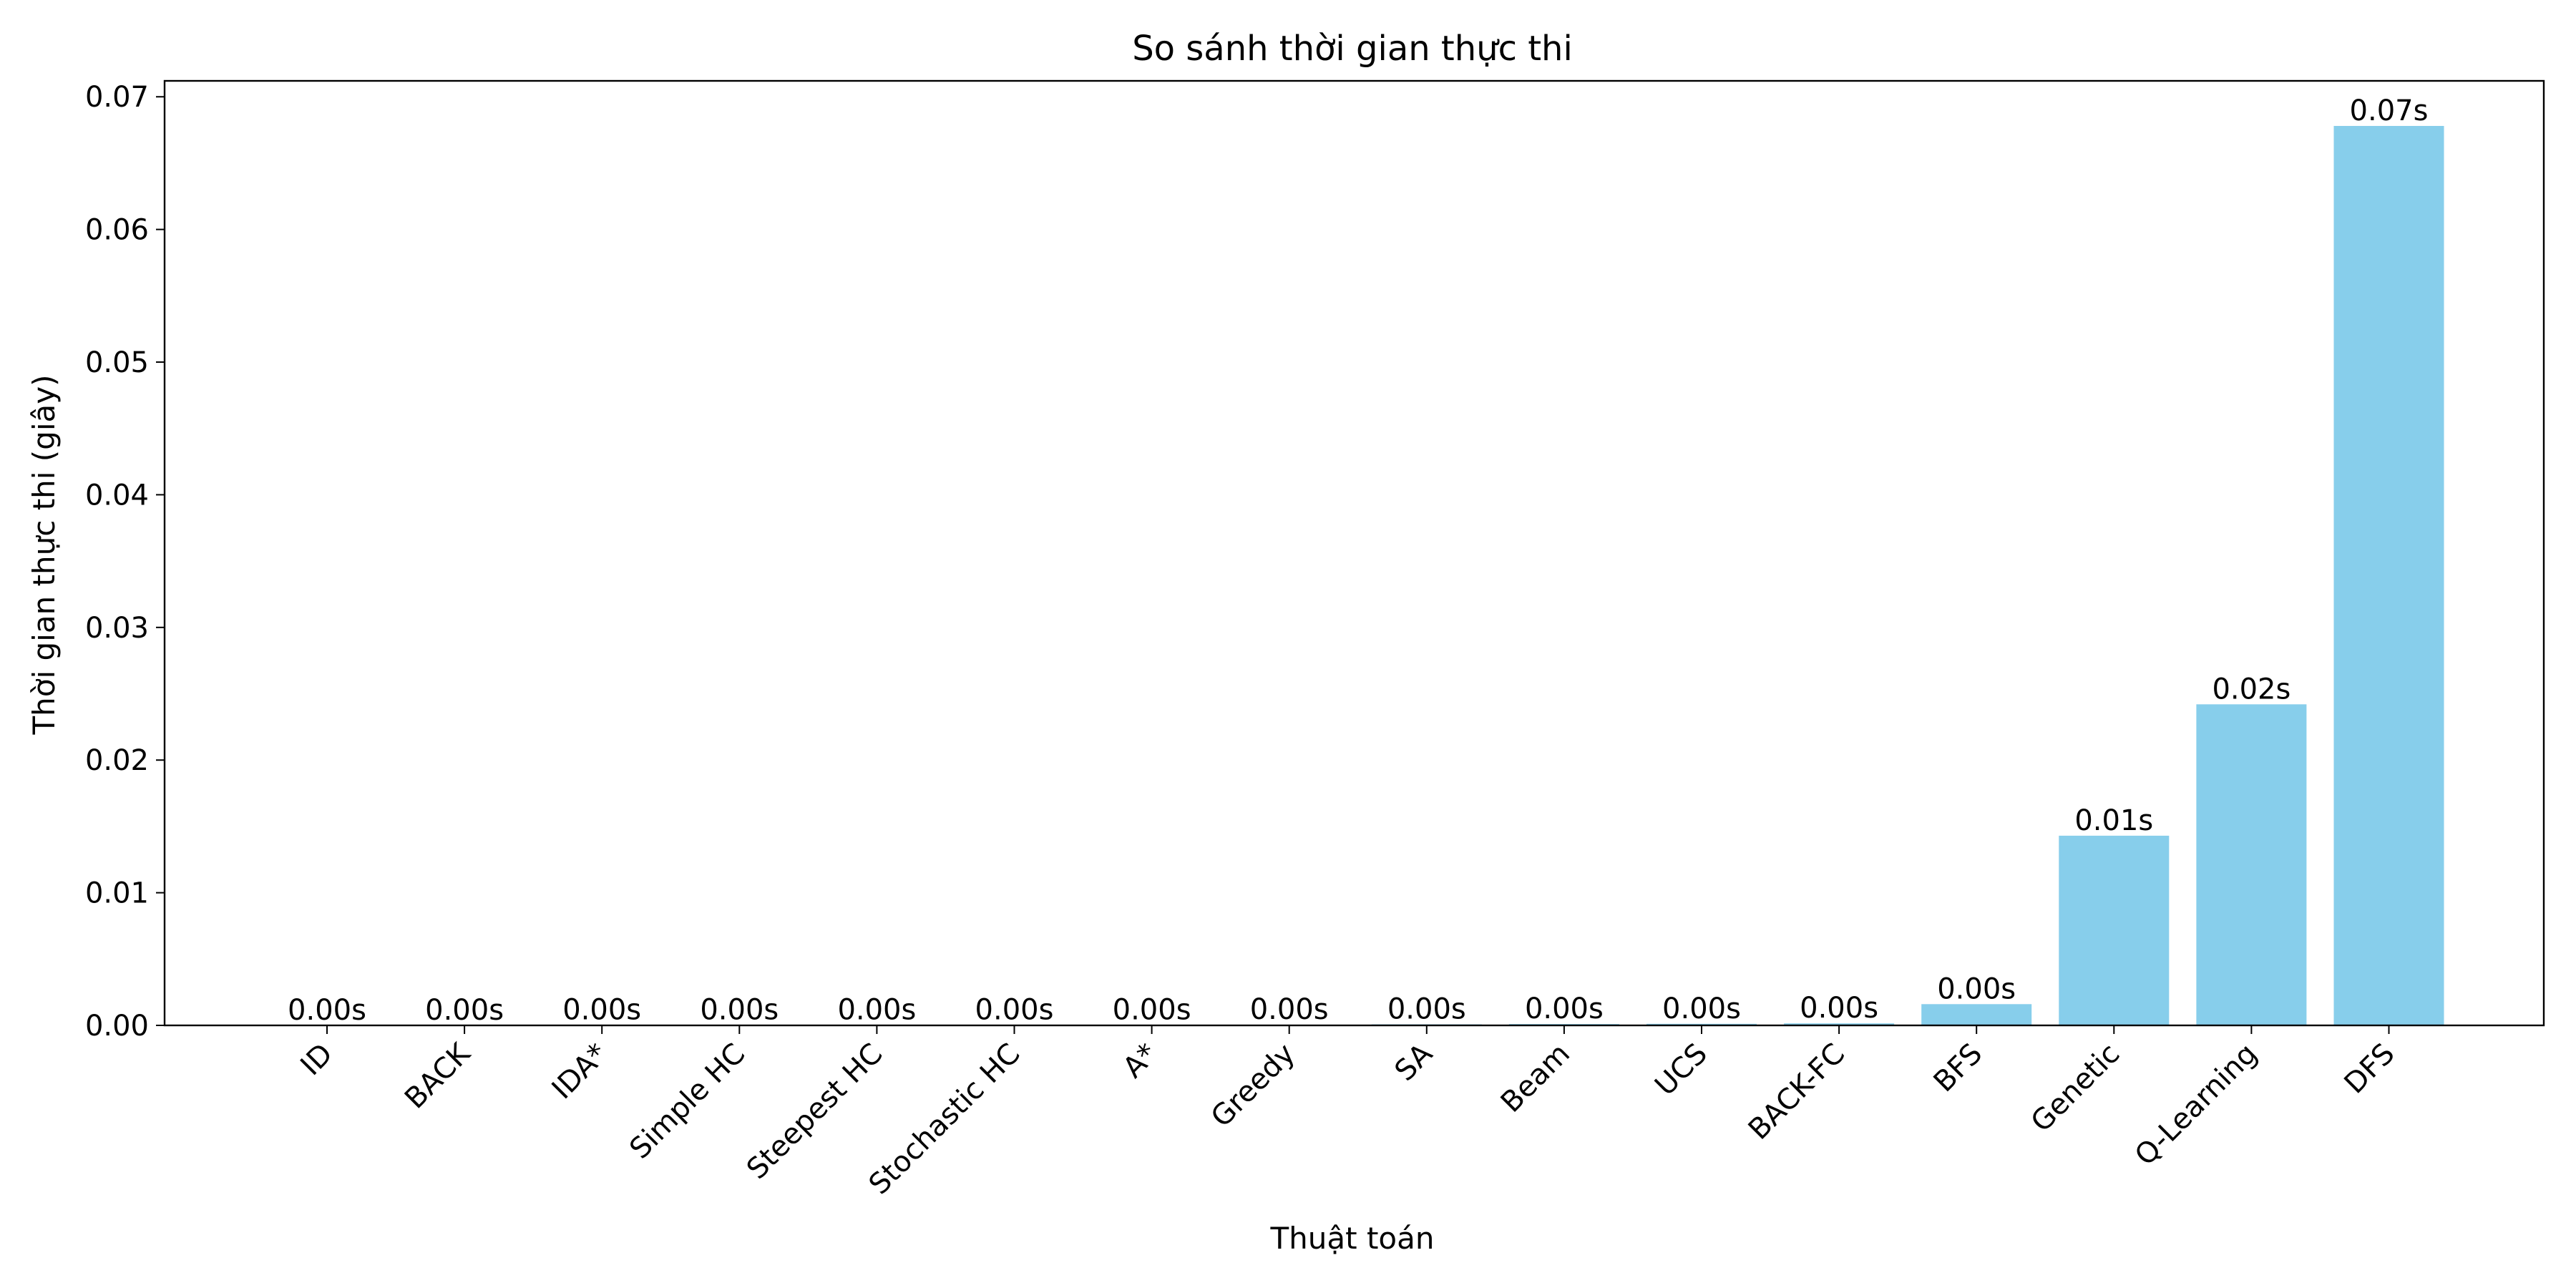 The image size is (2576, 1288). Describe the element at coordinates (2251, 689) in the screenshot. I see `bar-value-label: 0.02s` at that location.